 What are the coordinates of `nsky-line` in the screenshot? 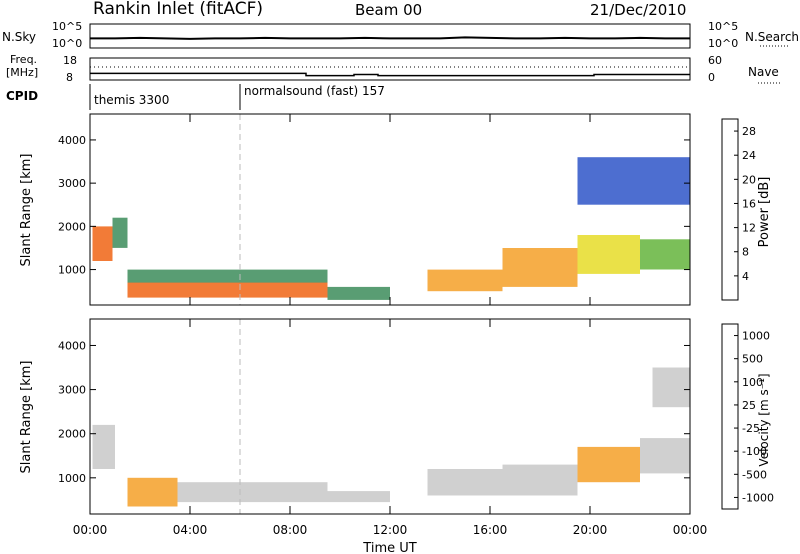 It's located at (390, 38).